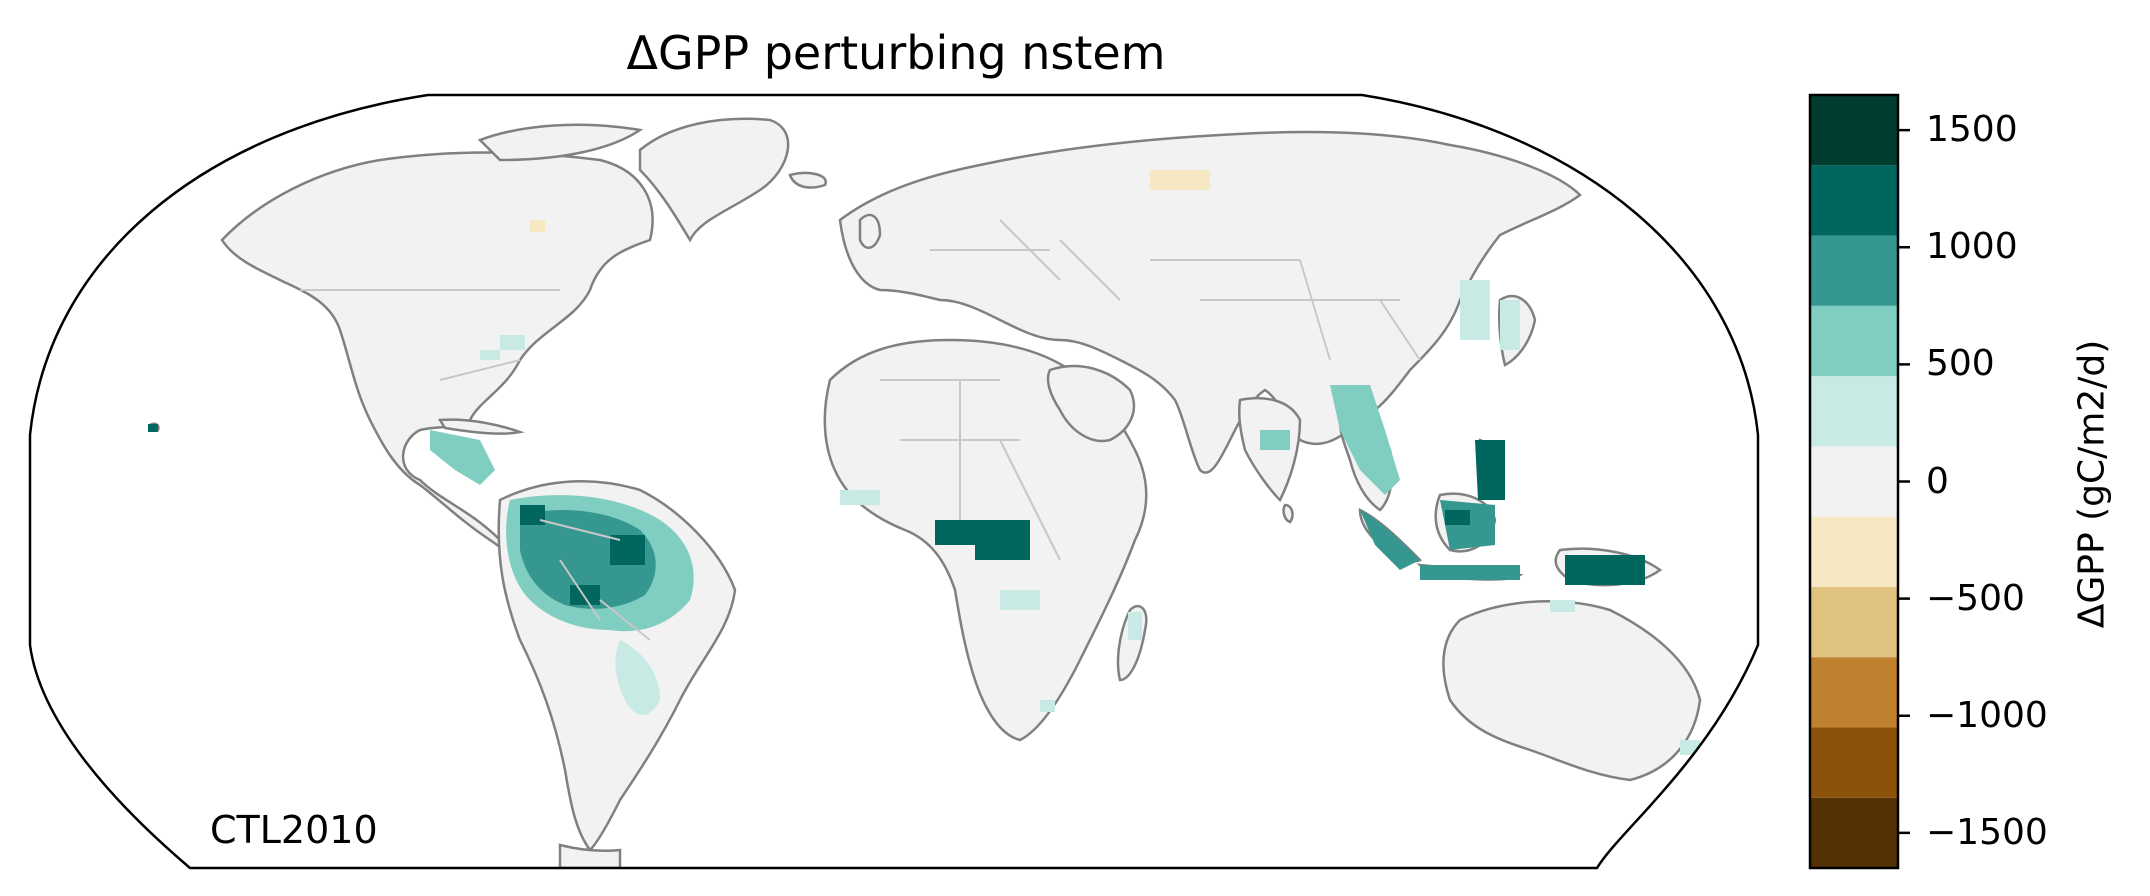 This screenshot has width=2150, height=896. What do you see at coordinates (153, 428) in the screenshot?
I see `anomaly-hawaii` at bounding box center [153, 428].